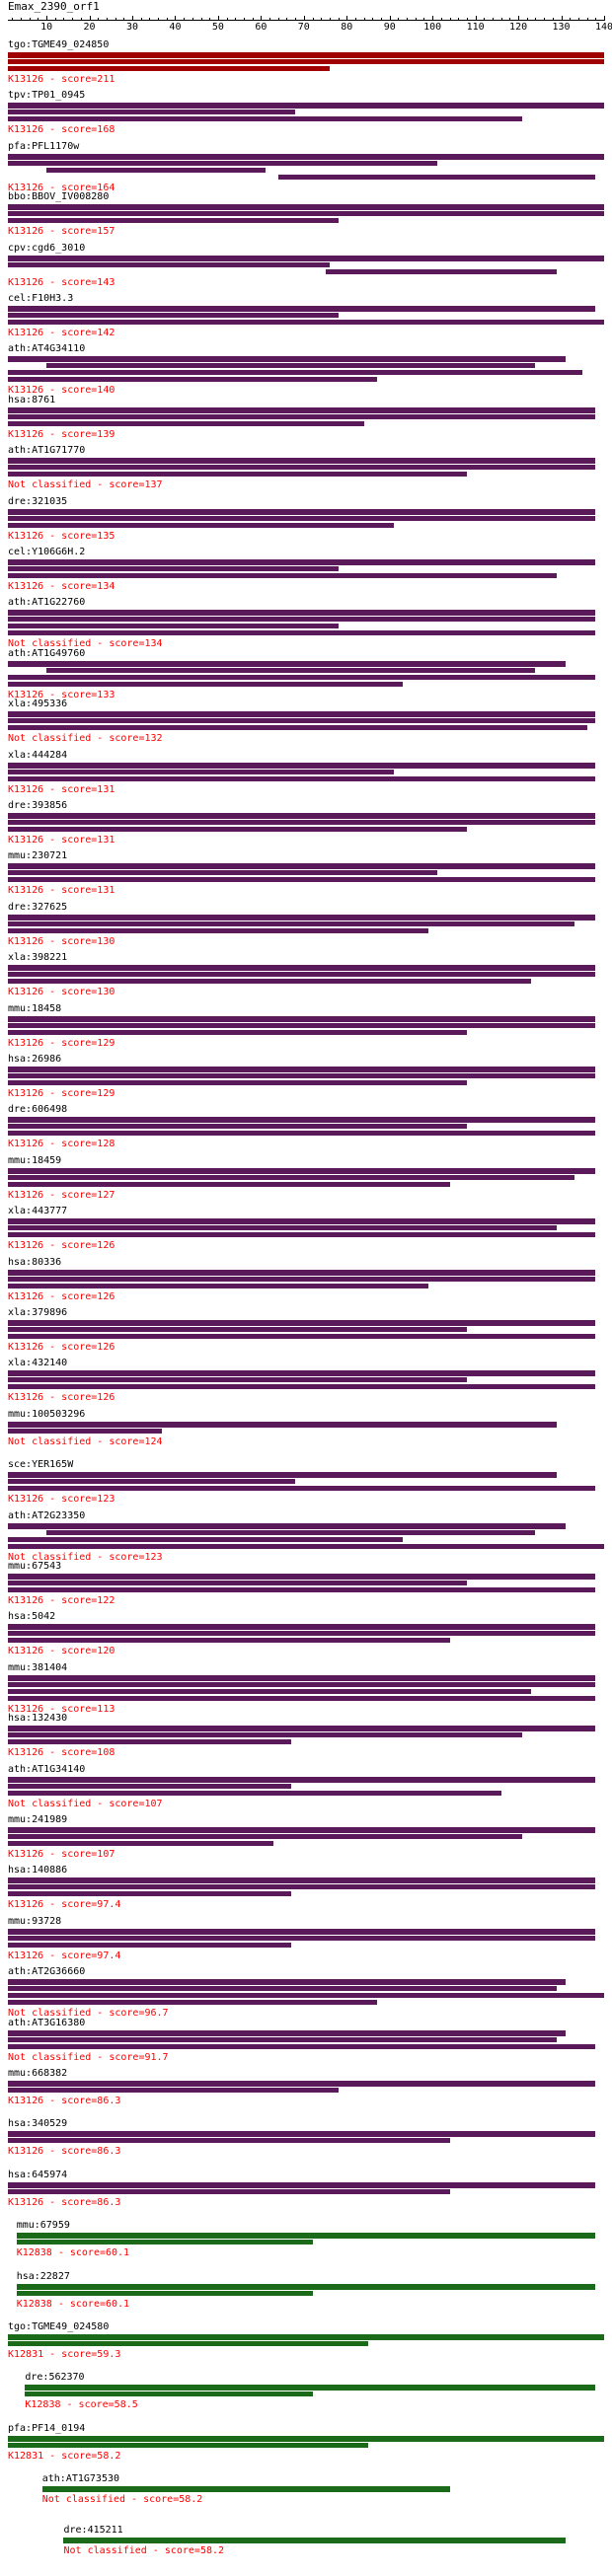  What do you see at coordinates (47, 552) in the screenshot?
I see `hit-name-link: cel:Y106G6H.2` at bounding box center [47, 552].